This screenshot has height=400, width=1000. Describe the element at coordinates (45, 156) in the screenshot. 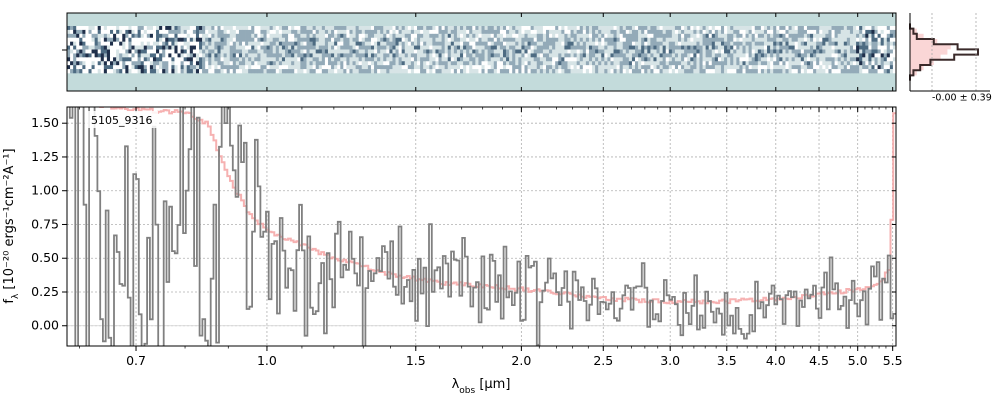

I see `y-tick-label: 1.25` at that location.